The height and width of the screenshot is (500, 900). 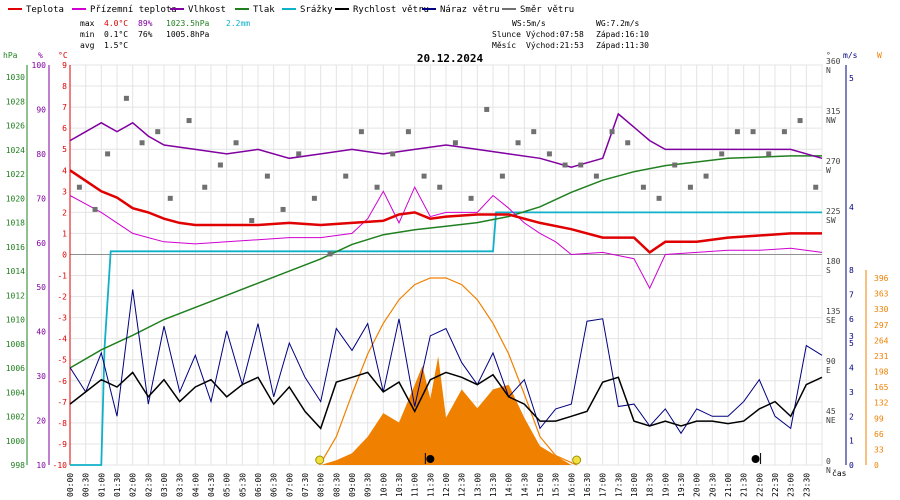 I want to click on time-tick-label: 20:30, so click(x=712, y=485).